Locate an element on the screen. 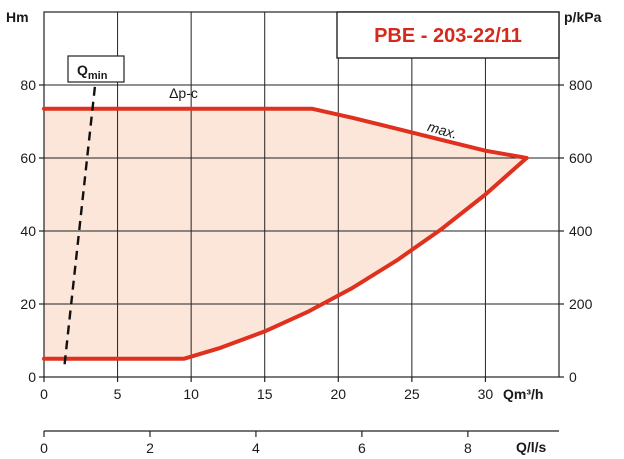  x2-tick-label-0: 0 is located at coordinates (44, 448).